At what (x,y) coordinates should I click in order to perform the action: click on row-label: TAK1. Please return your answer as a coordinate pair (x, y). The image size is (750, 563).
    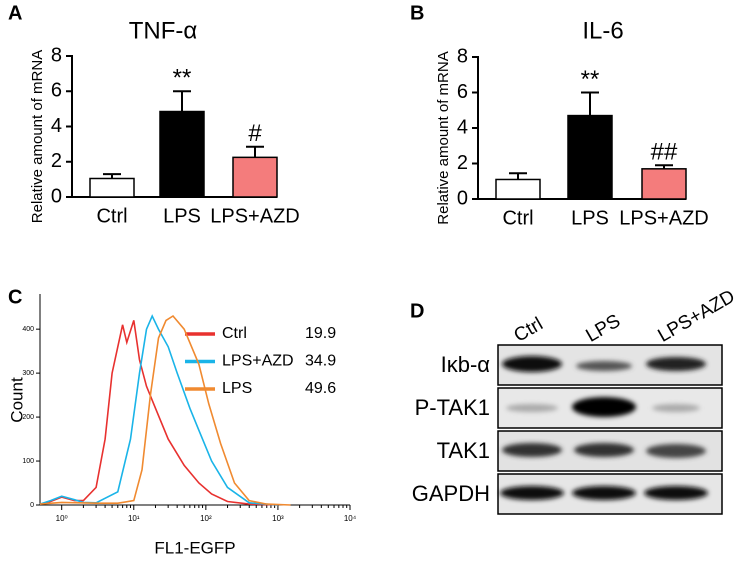
    Looking at the image, I should click on (463, 450).